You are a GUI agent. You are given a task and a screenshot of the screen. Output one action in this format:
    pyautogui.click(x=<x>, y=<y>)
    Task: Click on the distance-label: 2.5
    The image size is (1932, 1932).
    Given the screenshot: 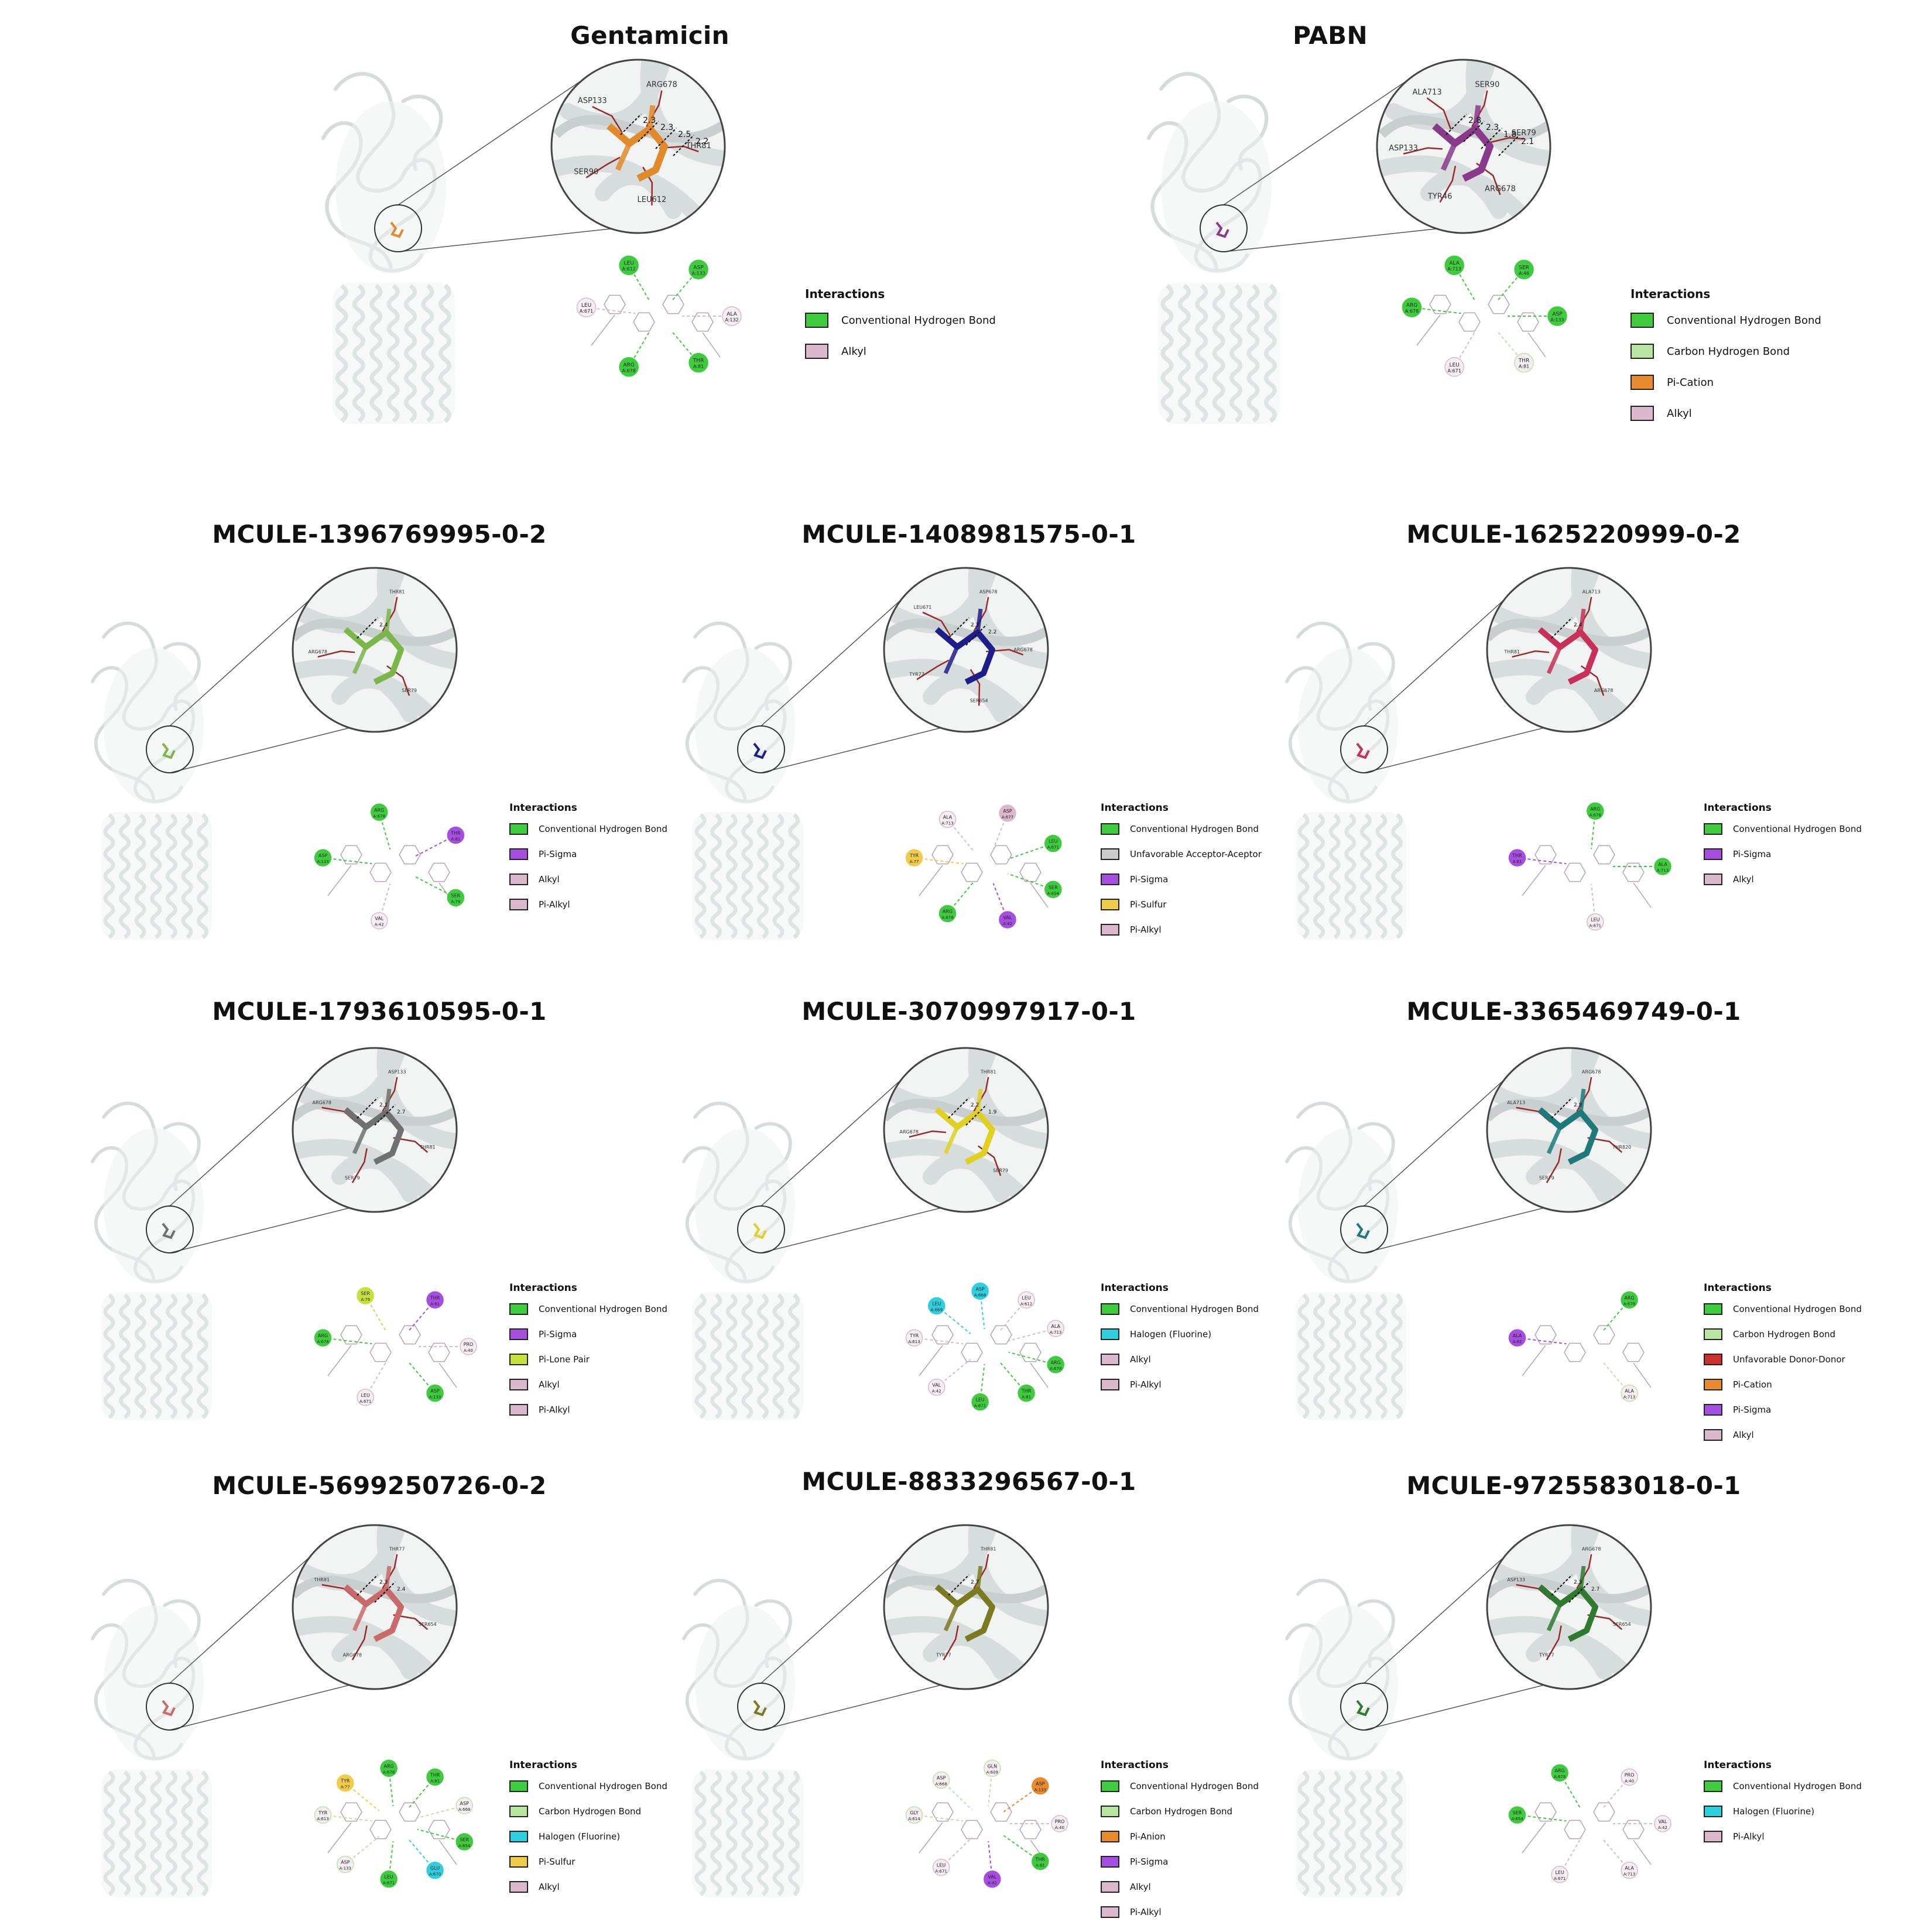 What is the action you would take?
    pyautogui.click(x=684, y=134)
    